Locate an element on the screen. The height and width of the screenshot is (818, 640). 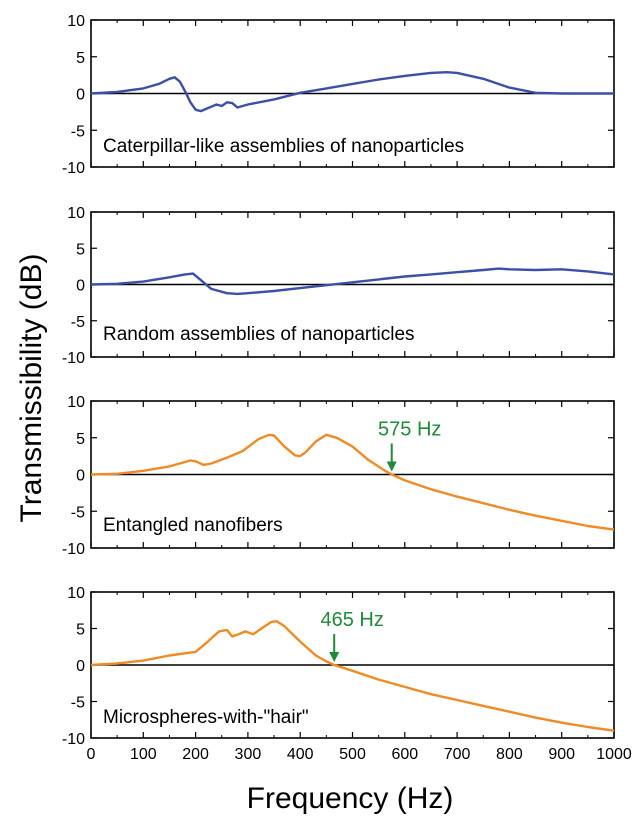
annotation-label: 465 Hz is located at coordinates (352, 620).